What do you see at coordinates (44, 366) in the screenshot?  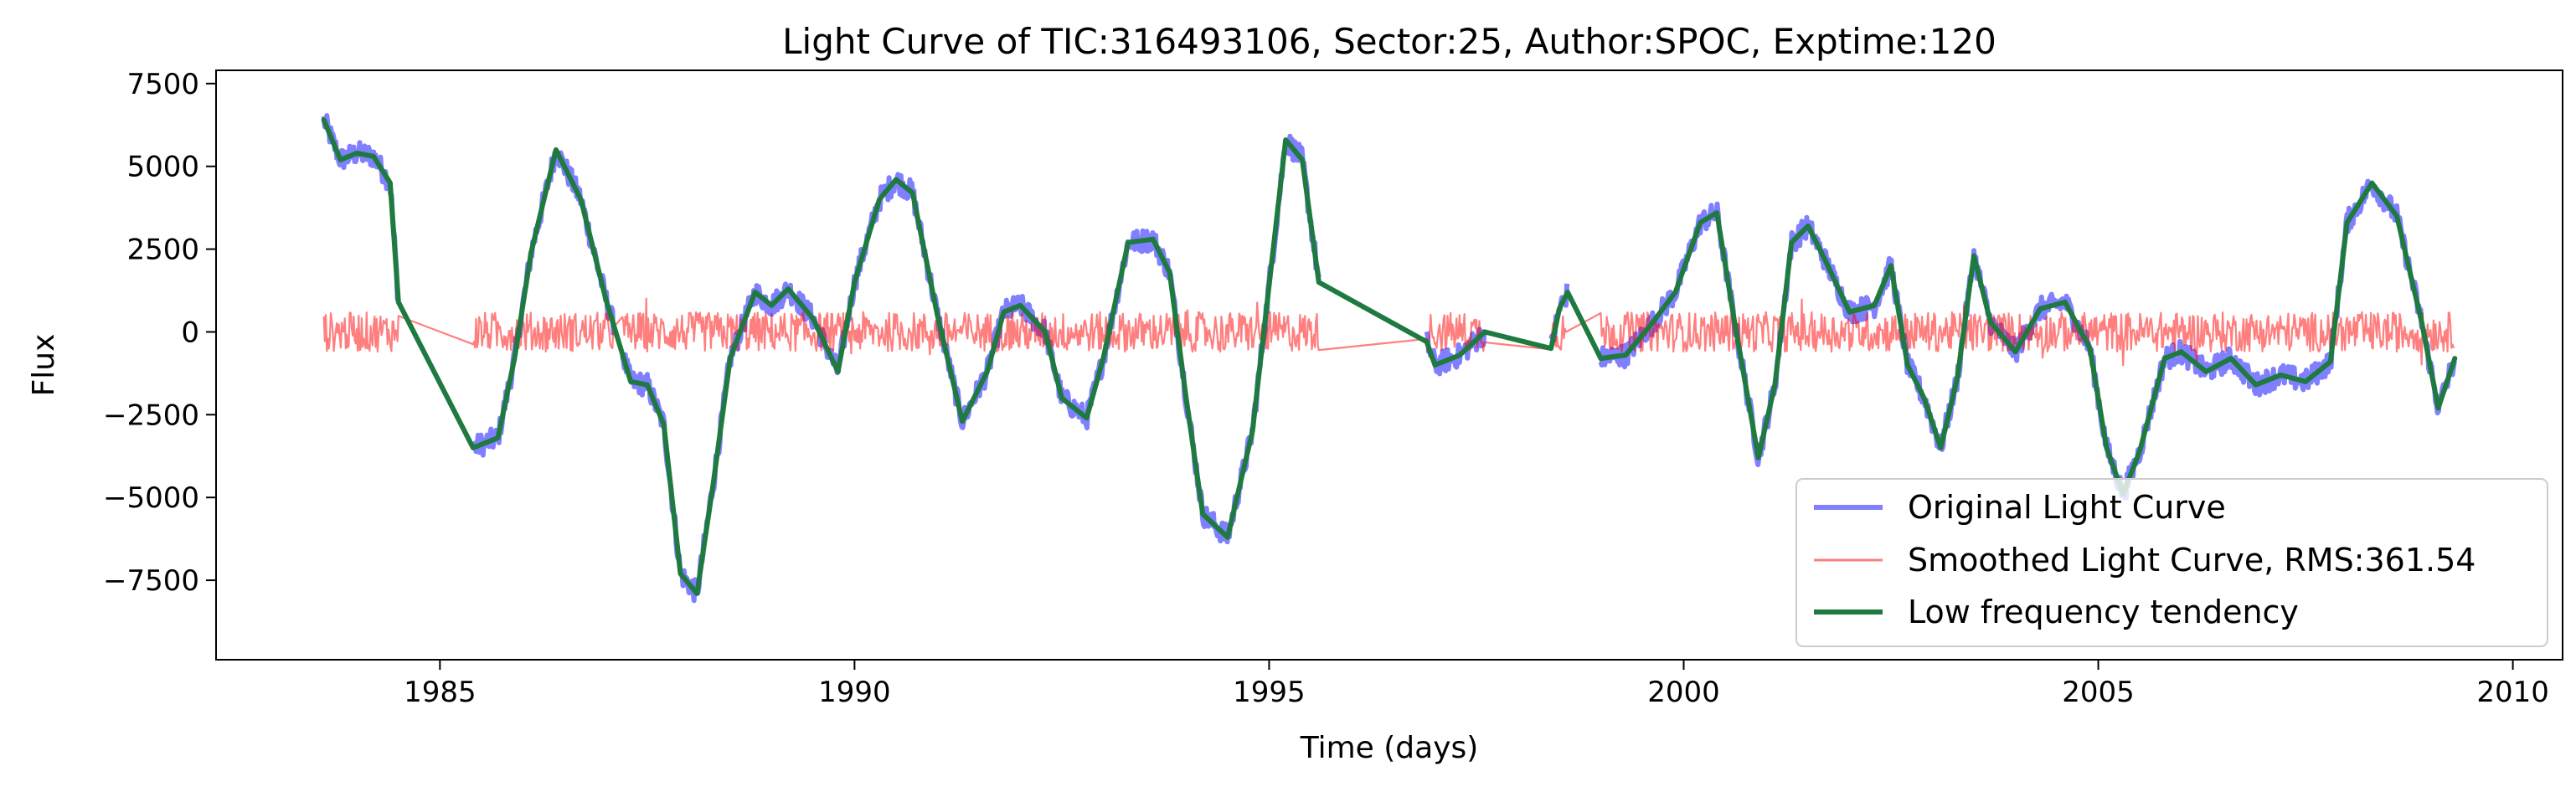 I see `y-axis-label: Flux` at bounding box center [44, 366].